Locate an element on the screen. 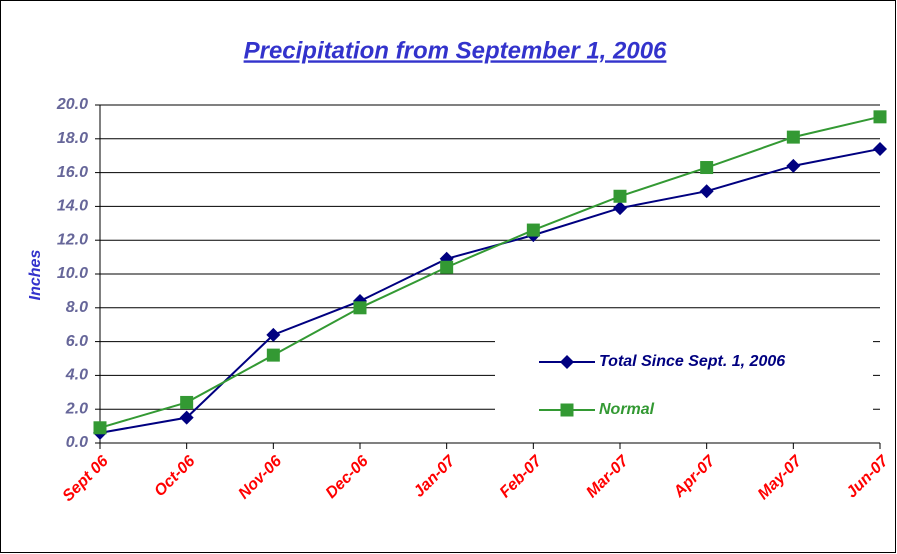 The width and height of the screenshot is (897, 554). y-axis-label: Inches is located at coordinates (35, 275).